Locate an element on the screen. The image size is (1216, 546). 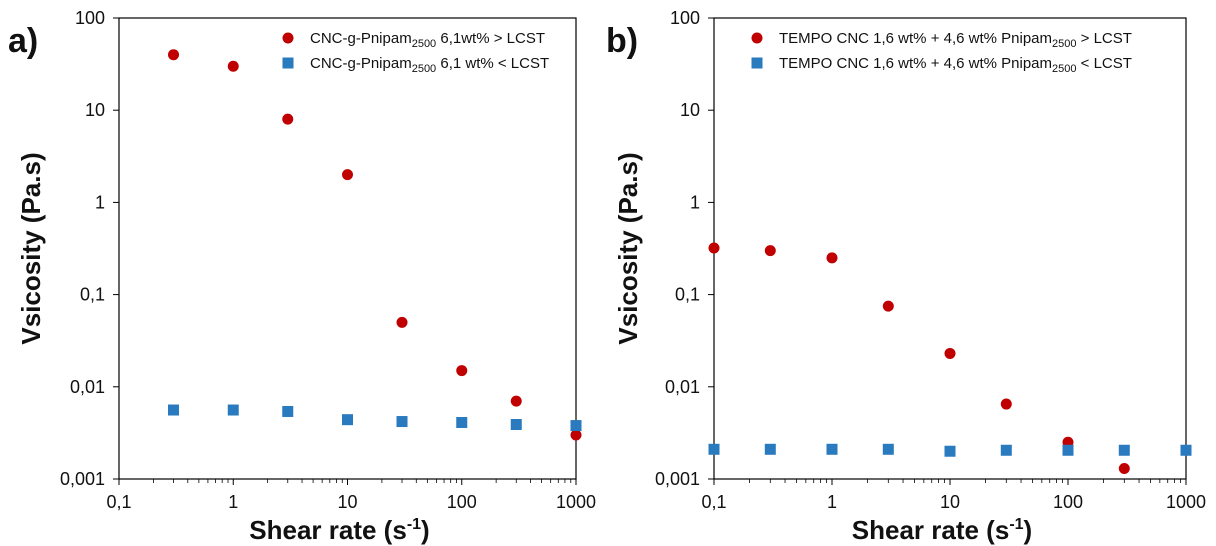
legend-entry-label: CNC-g-Pnipam2500 6,1 wt% < LCST is located at coordinates (429, 65).